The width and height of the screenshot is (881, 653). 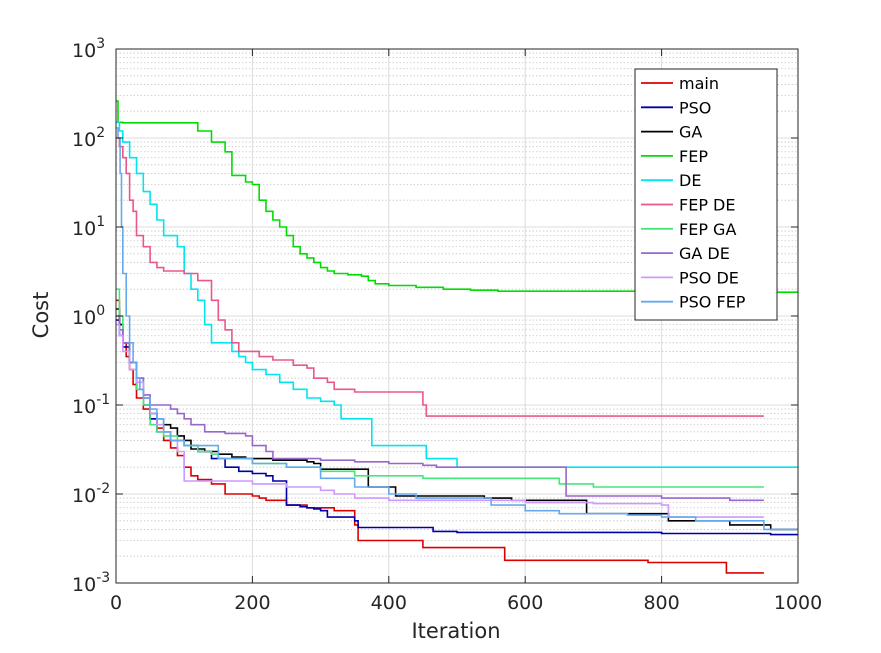 What do you see at coordinates (91, 583) in the screenshot?
I see `y-tick-label: 10⁻³` at bounding box center [91, 583].